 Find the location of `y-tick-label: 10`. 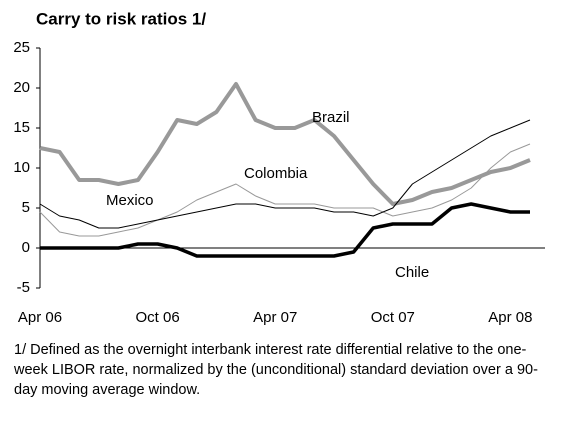

y-tick-label: 10 is located at coordinates (21, 167).